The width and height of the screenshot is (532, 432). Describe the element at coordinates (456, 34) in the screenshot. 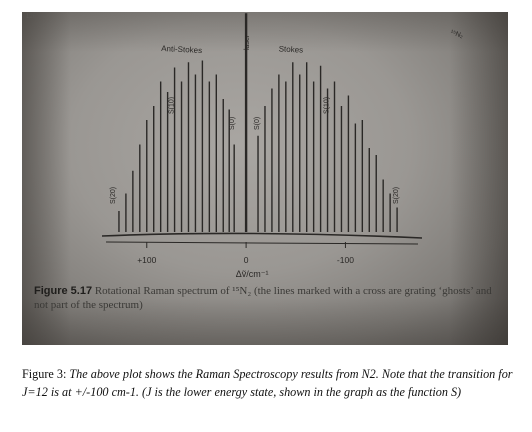

I see `molecule-label: ¹⁵N₂` at that location.